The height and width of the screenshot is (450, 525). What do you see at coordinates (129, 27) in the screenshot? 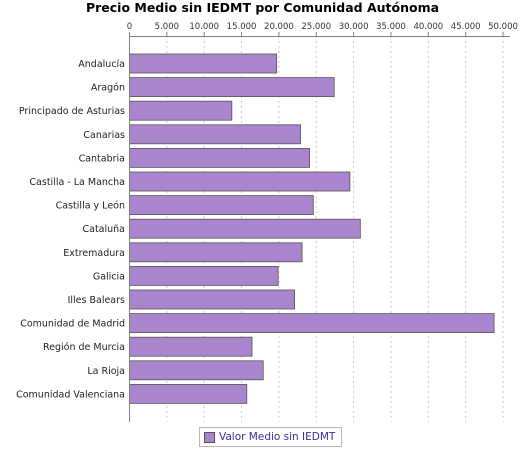
I see `tick-label: 0` at bounding box center [129, 27].